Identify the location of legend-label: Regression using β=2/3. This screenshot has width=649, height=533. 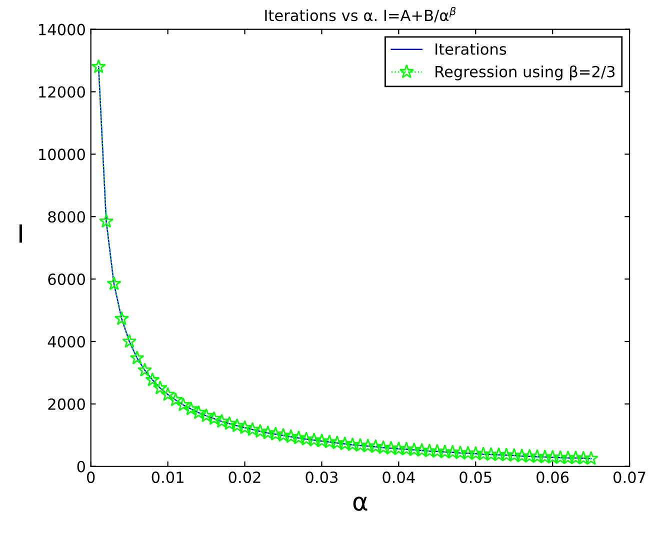
(525, 72).